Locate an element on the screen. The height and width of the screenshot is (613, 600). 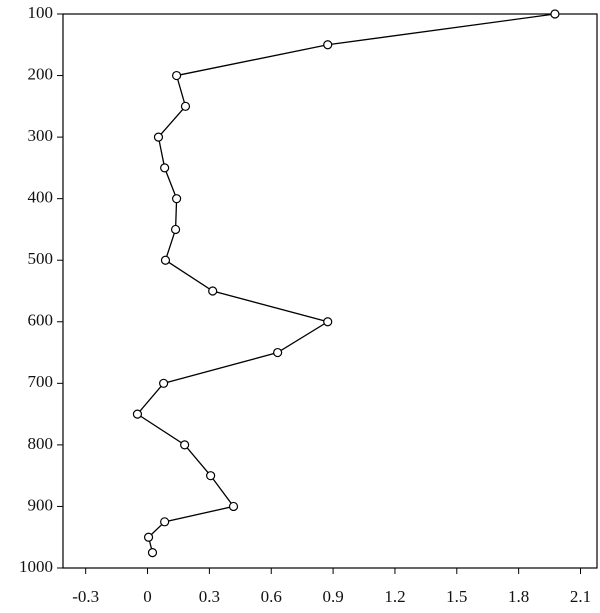
x-tick-label: 1.2 is located at coordinates (394, 596).